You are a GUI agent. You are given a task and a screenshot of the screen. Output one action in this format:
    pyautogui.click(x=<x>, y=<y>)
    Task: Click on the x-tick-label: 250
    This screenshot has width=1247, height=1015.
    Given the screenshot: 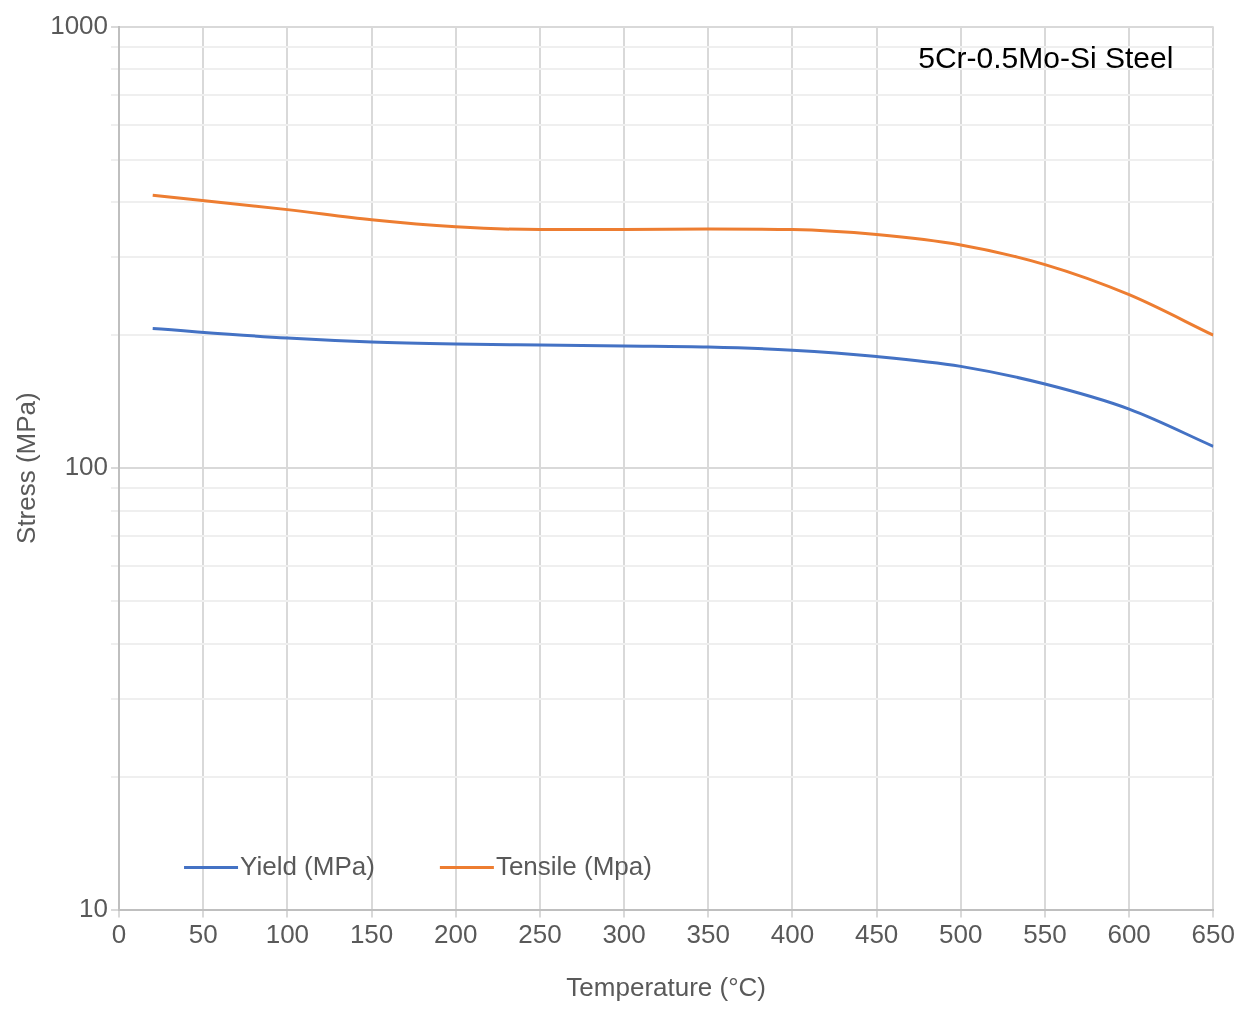 What is the action you would take?
    pyautogui.click(x=540, y=934)
    